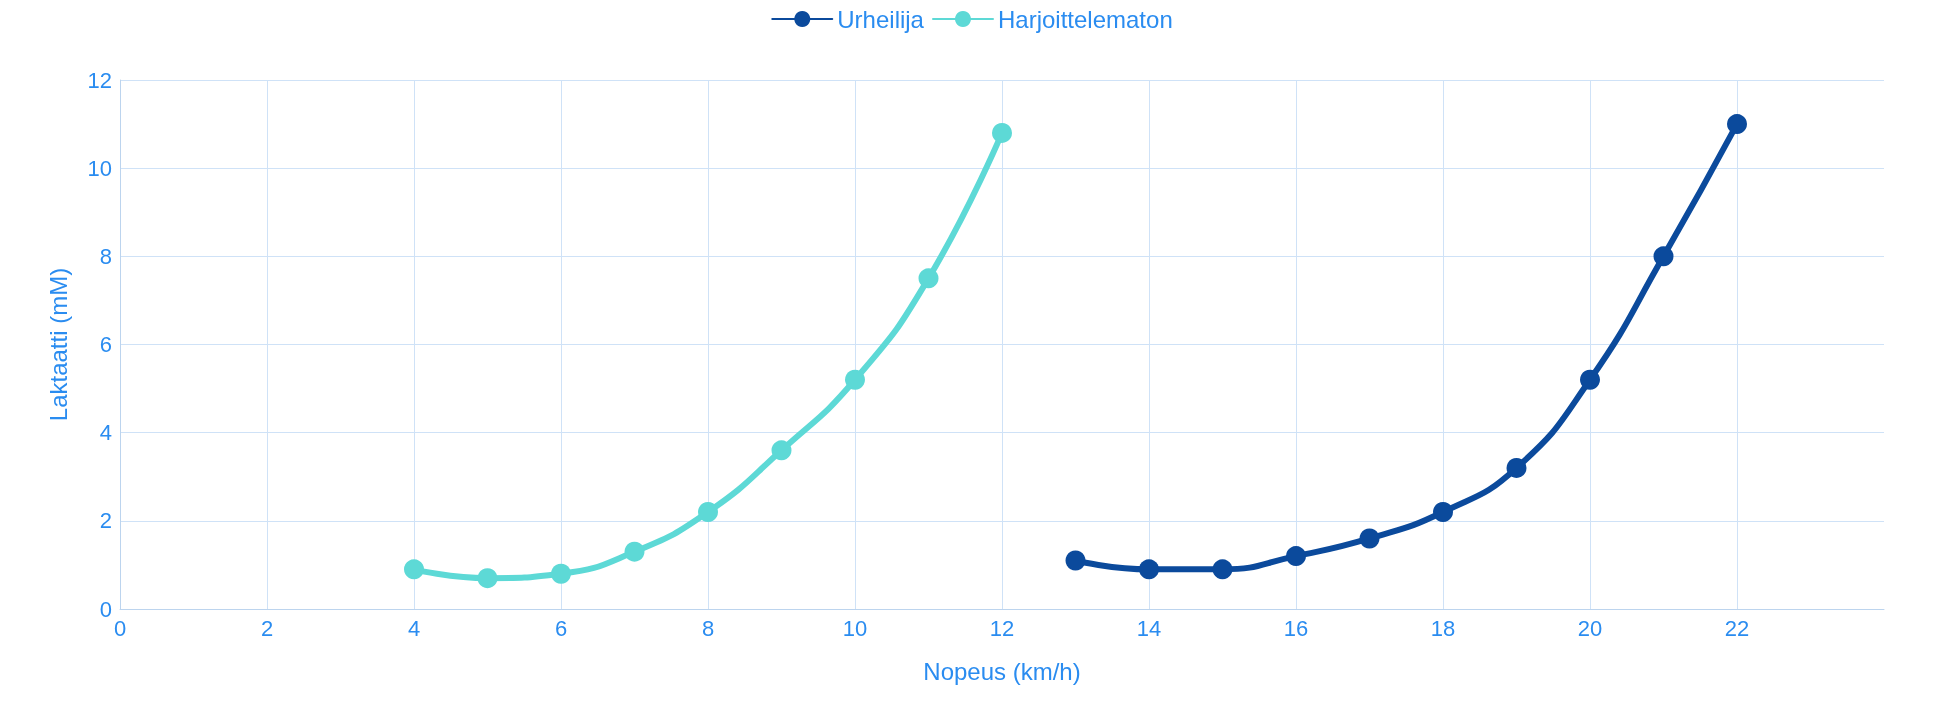  I want to click on x-tick-label: 22, so click(1737, 628).